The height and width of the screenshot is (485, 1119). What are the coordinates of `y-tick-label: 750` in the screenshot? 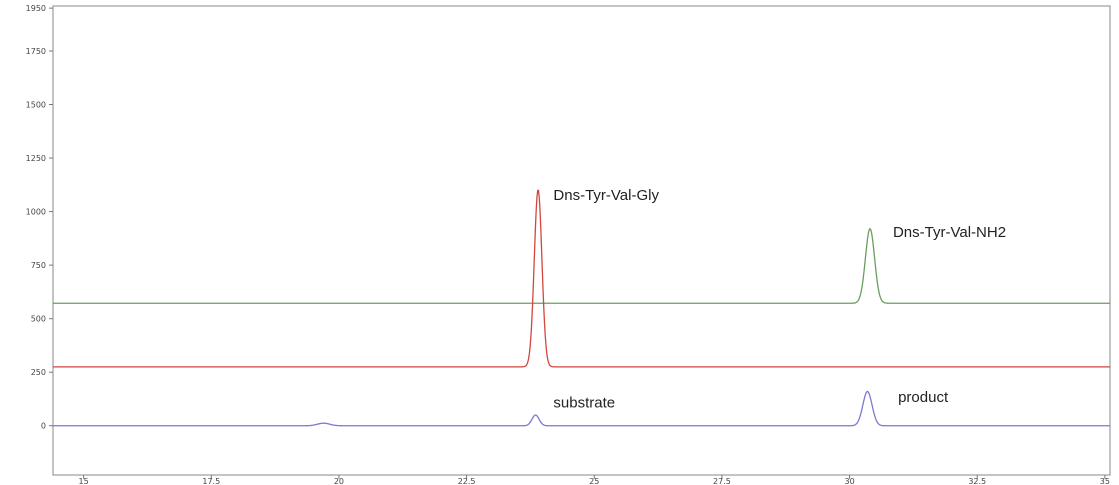 It's located at (38, 265).